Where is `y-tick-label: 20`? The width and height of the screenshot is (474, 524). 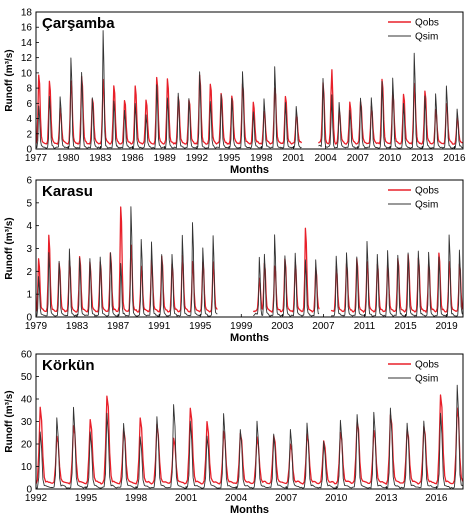 y-tick-label: 20 is located at coordinates (27, 445).